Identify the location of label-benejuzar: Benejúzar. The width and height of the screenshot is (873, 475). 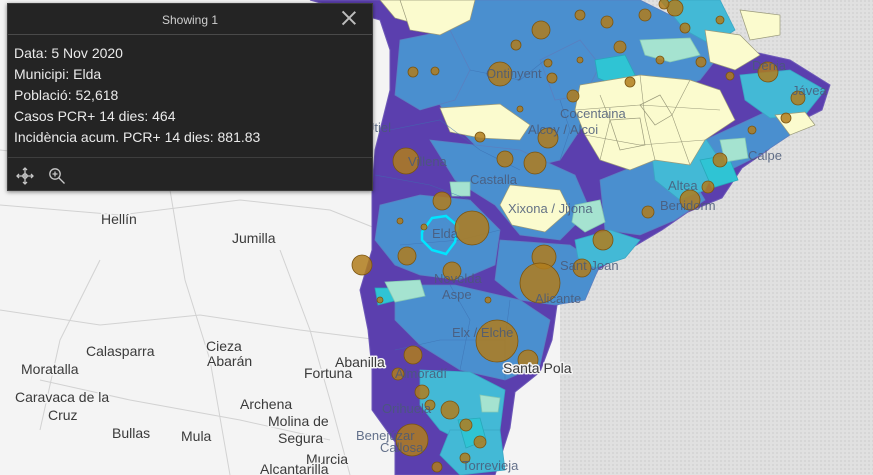
(385, 435).